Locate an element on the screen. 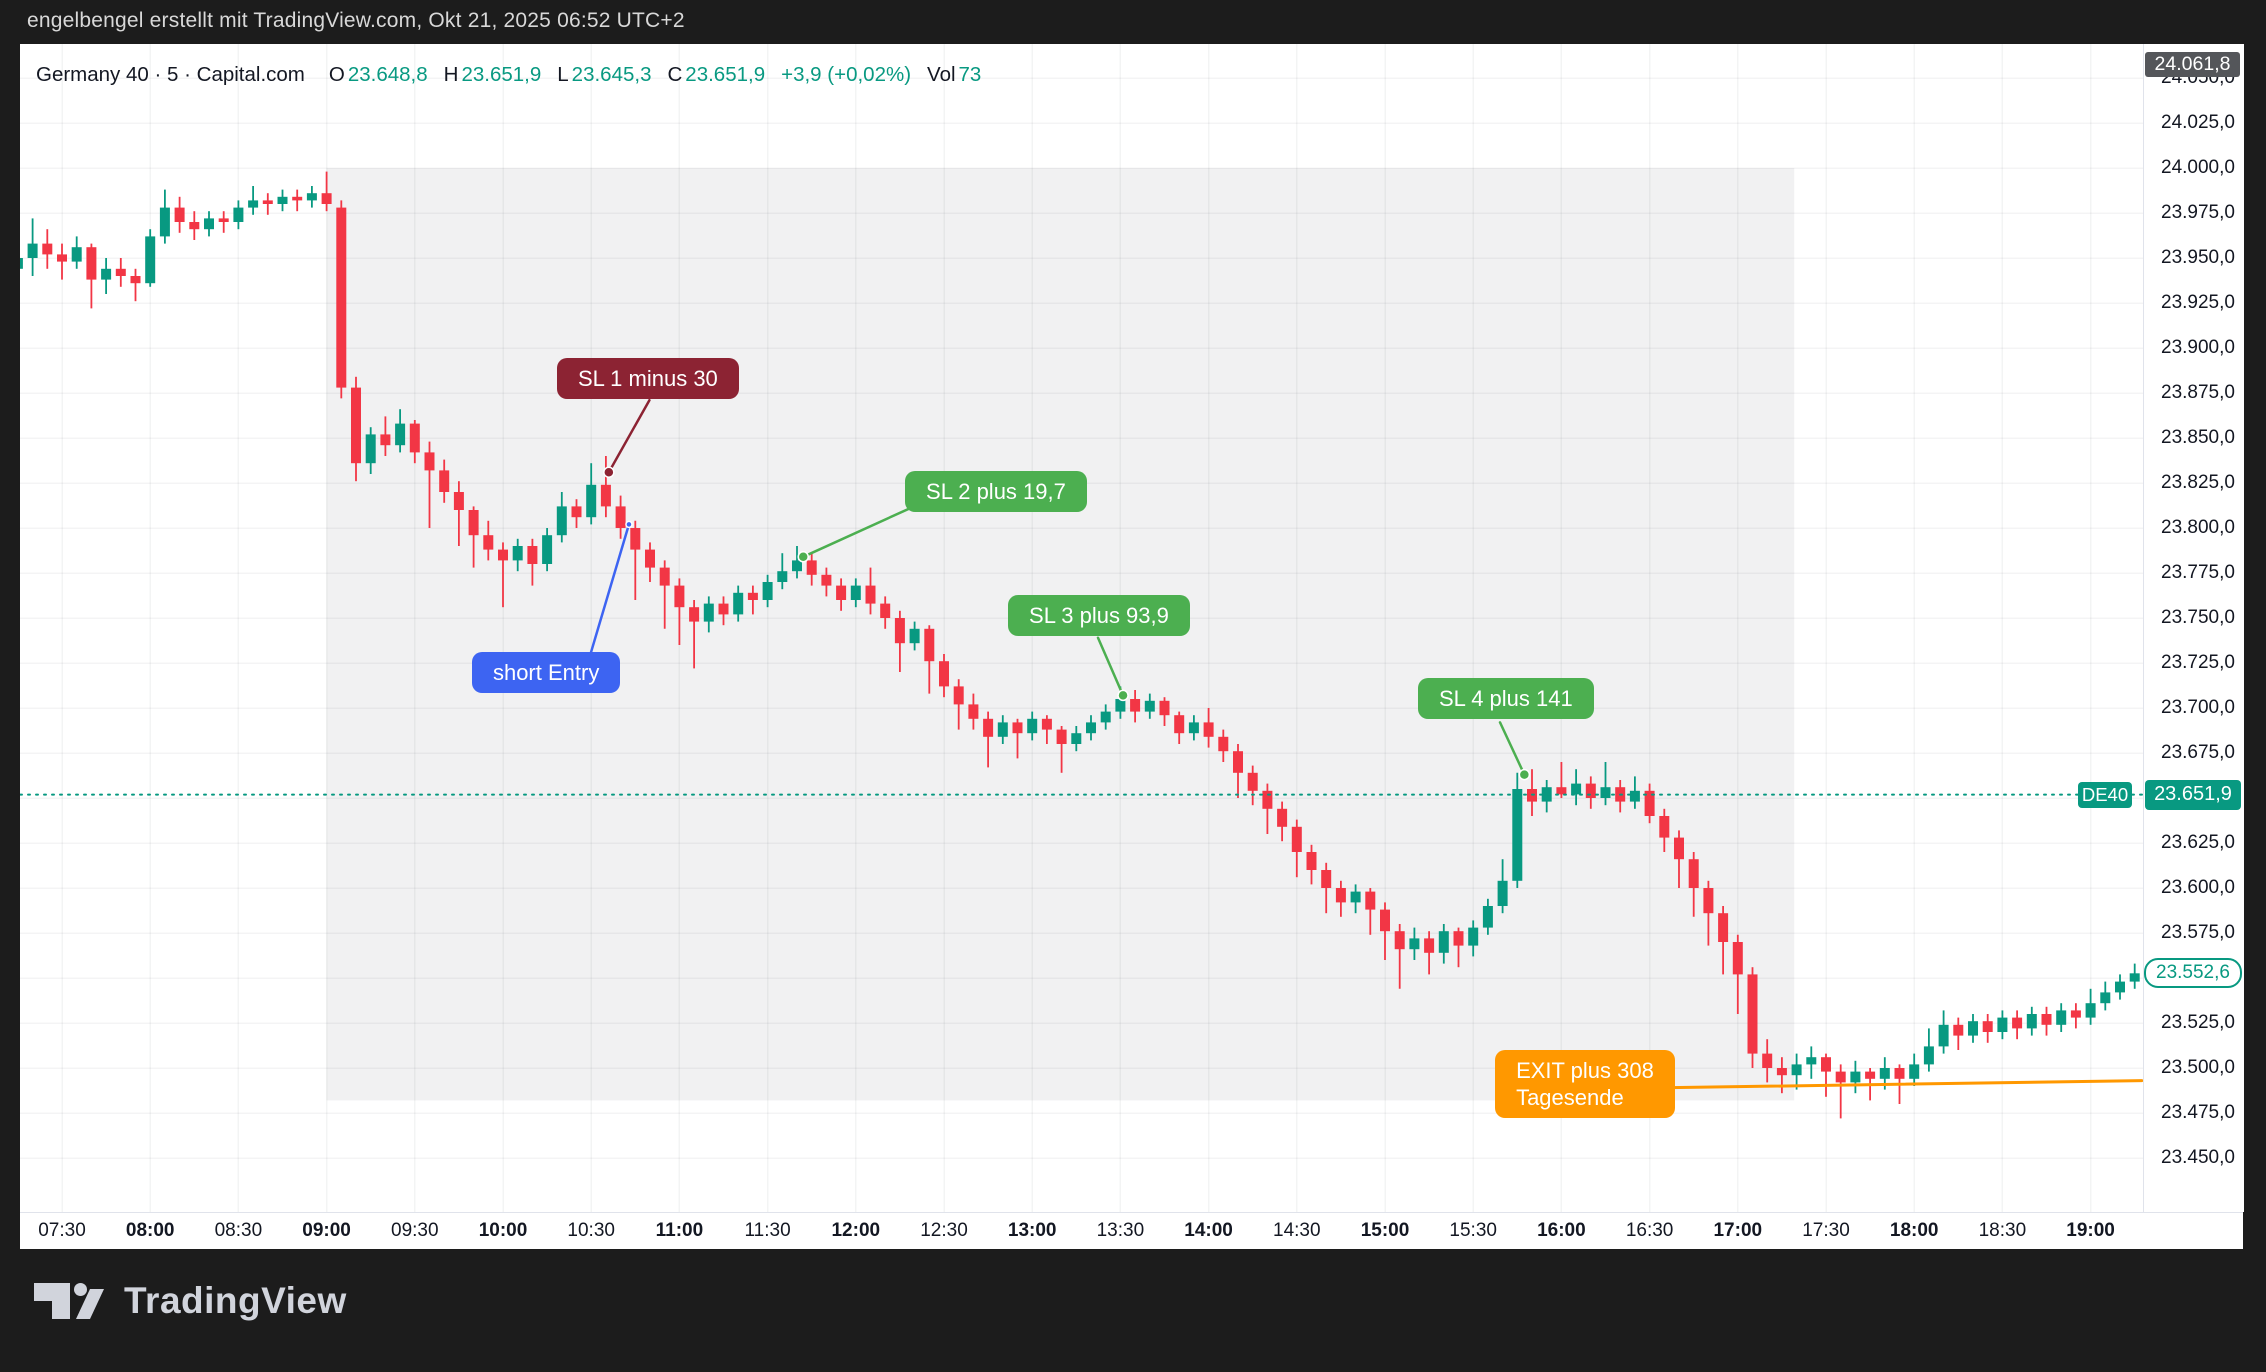 The width and height of the screenshot is (2266, 1372). price-axis-label: 23.700,0 is located at coordinates (2198, 707).